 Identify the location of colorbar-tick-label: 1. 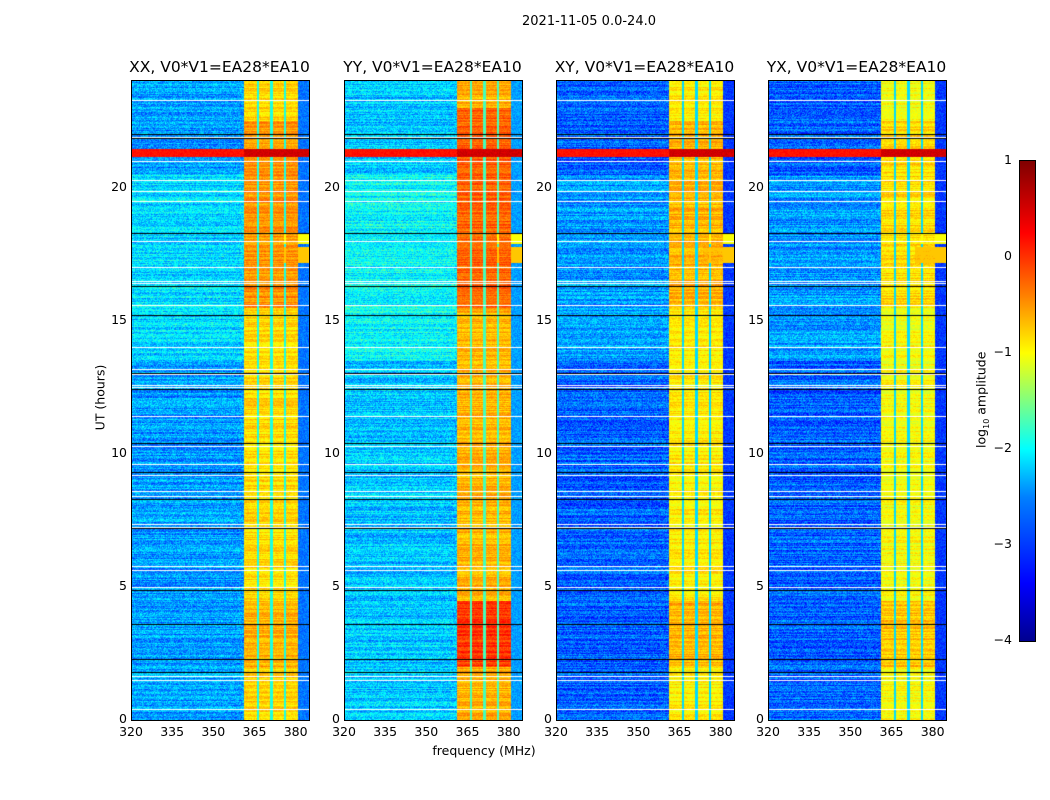
(1008, 159).